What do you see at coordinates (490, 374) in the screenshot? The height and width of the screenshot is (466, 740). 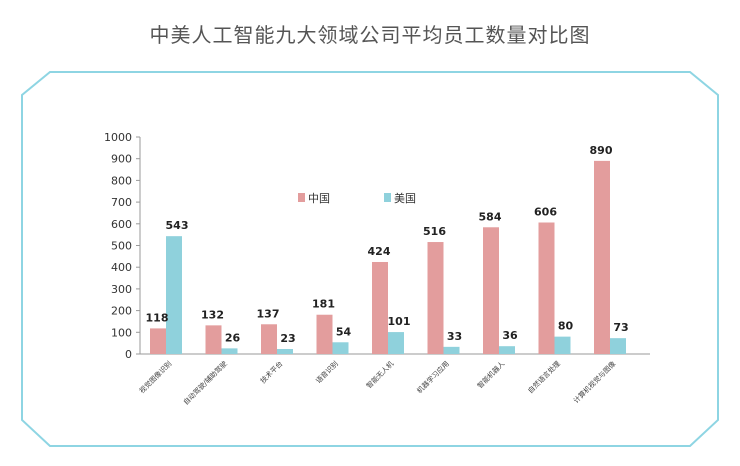 I see `x-tick-label: 智能机器人` at bounding box center [490, 374].